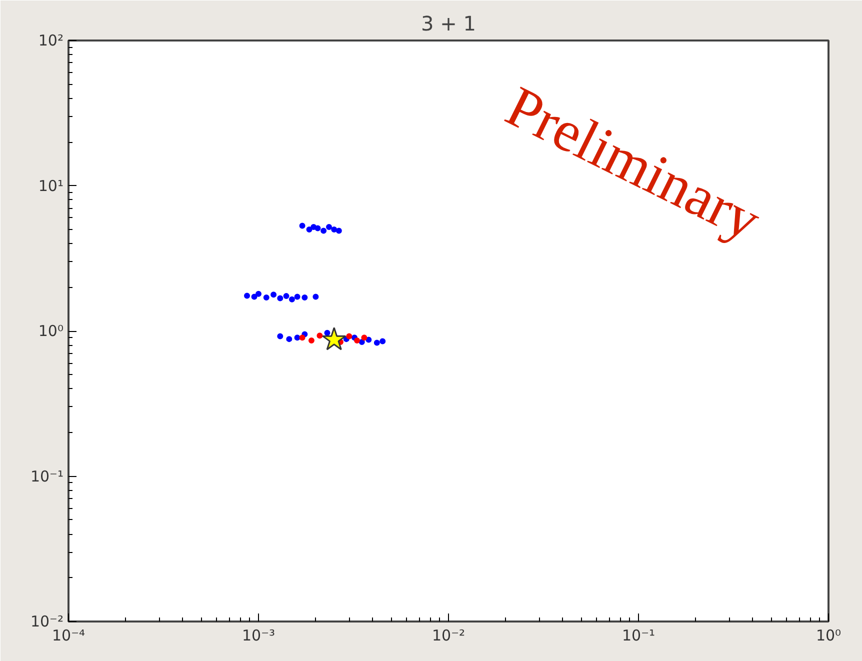  What do you see at coordinates (51, 185) in the screenshot?
I see `y-tick-label: 10¹` at bounding box center [51, 185].